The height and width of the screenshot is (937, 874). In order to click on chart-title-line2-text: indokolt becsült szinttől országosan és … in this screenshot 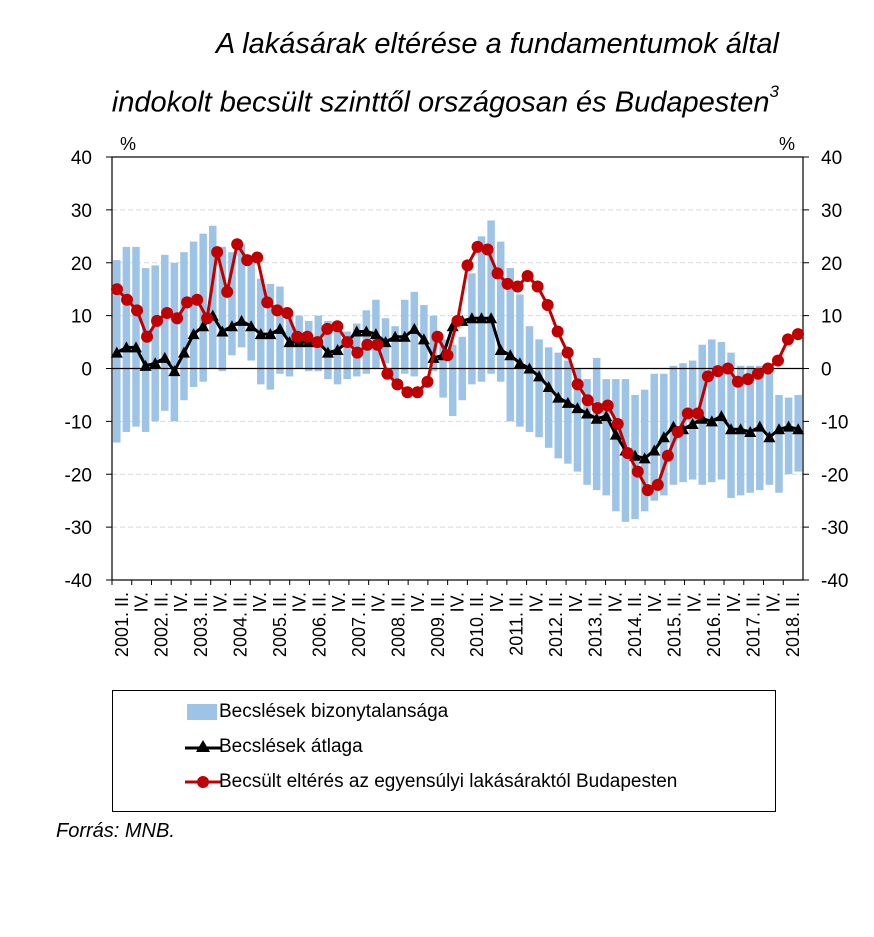, I will do `click(440, 102)`.